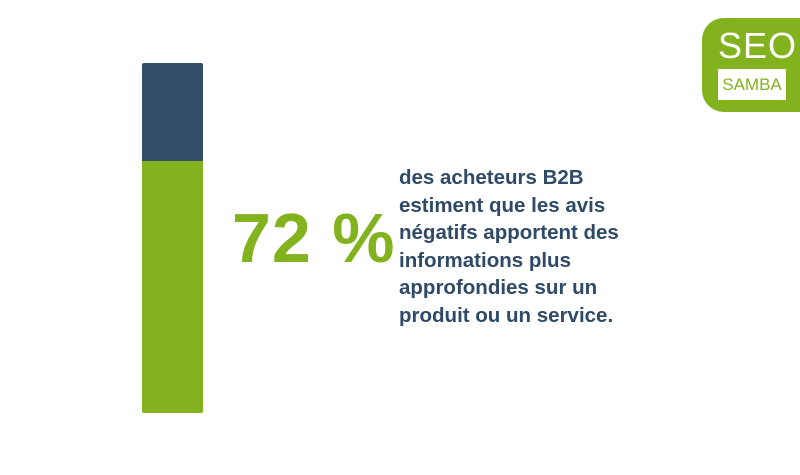 The height and width of the screenshot is (475, 800). I want to click on bar-fill-segment, so click(172, 287).